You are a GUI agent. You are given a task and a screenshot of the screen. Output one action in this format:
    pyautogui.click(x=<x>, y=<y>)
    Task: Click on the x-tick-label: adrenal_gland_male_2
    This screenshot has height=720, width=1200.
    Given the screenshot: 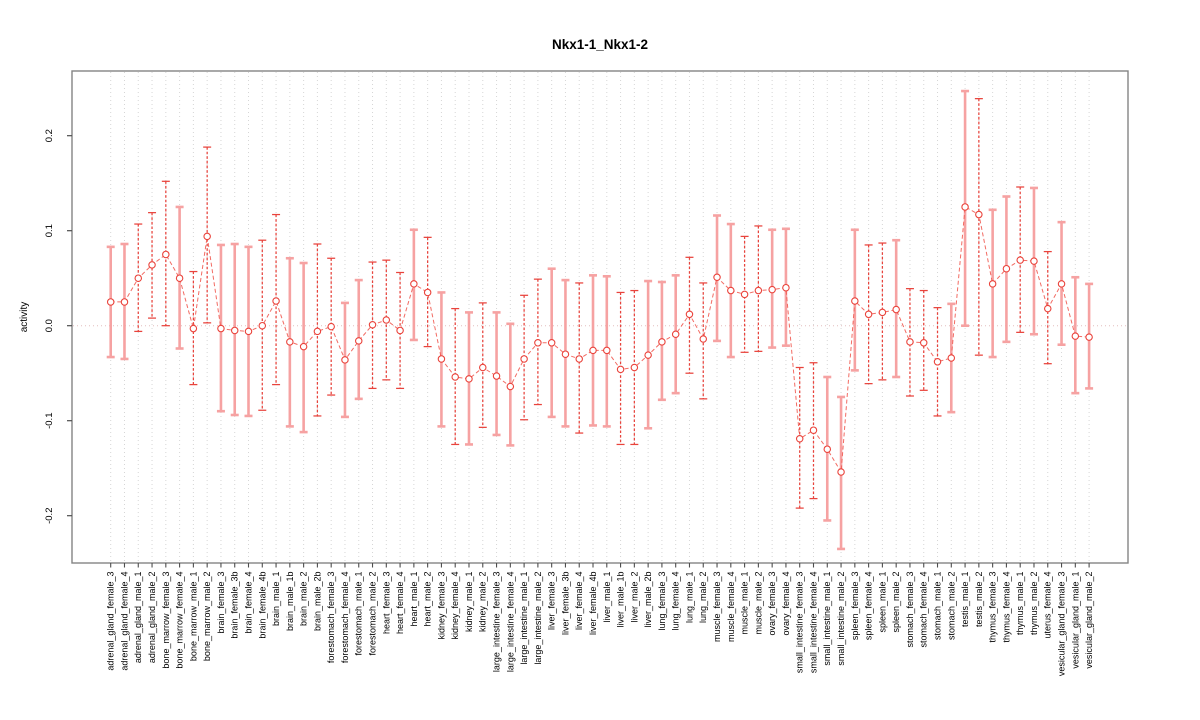 What is the action you would take?
    pyautogui.click(x=152, y=618)
    